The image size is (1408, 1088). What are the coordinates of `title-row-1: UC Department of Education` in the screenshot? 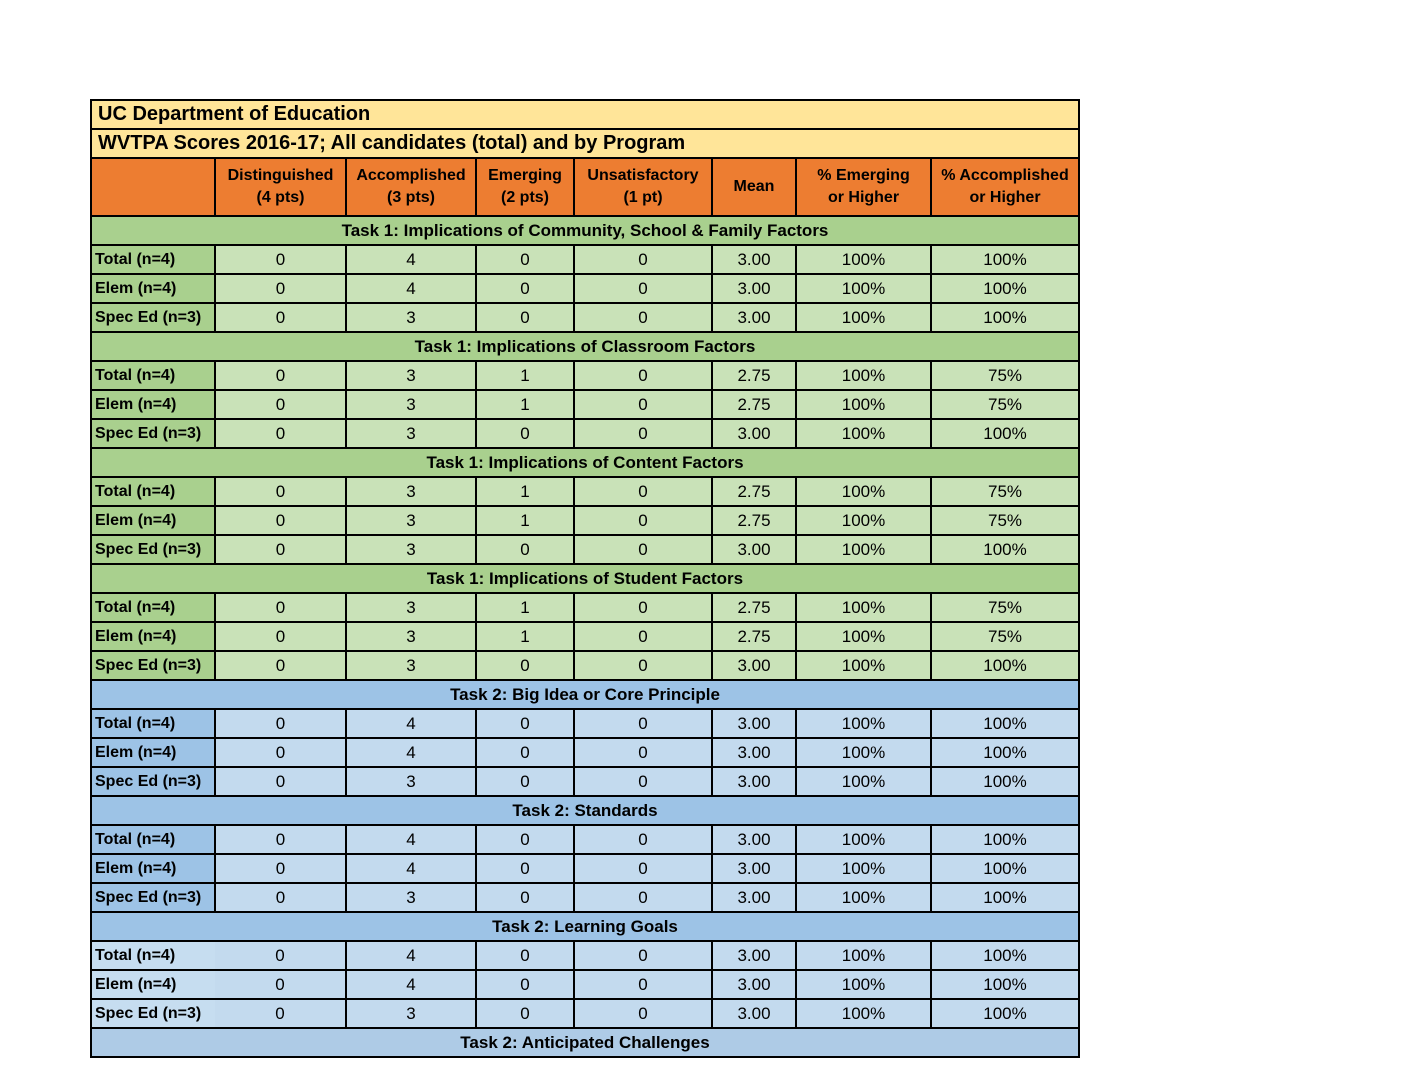 It's located at (585, 114).